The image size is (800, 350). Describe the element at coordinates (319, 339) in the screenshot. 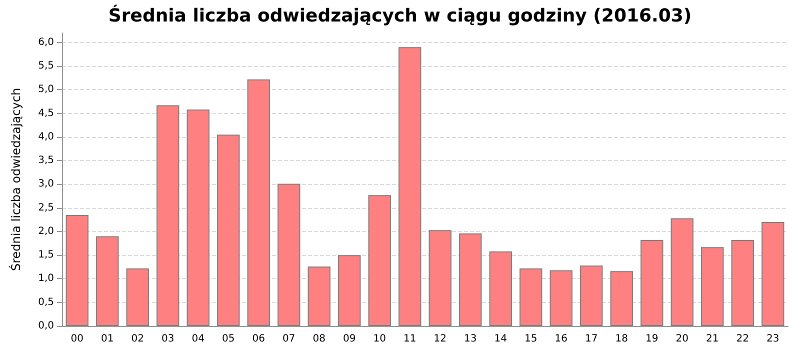

I see `x-tick-label: 08` at that location.